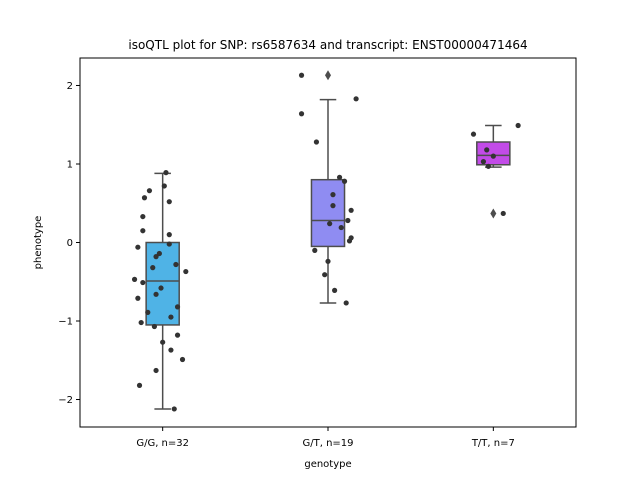 The height and width of the screenshot is (480, 640). I want to click on y-axis: −2 −1 0 1 2, so click(69, 243).